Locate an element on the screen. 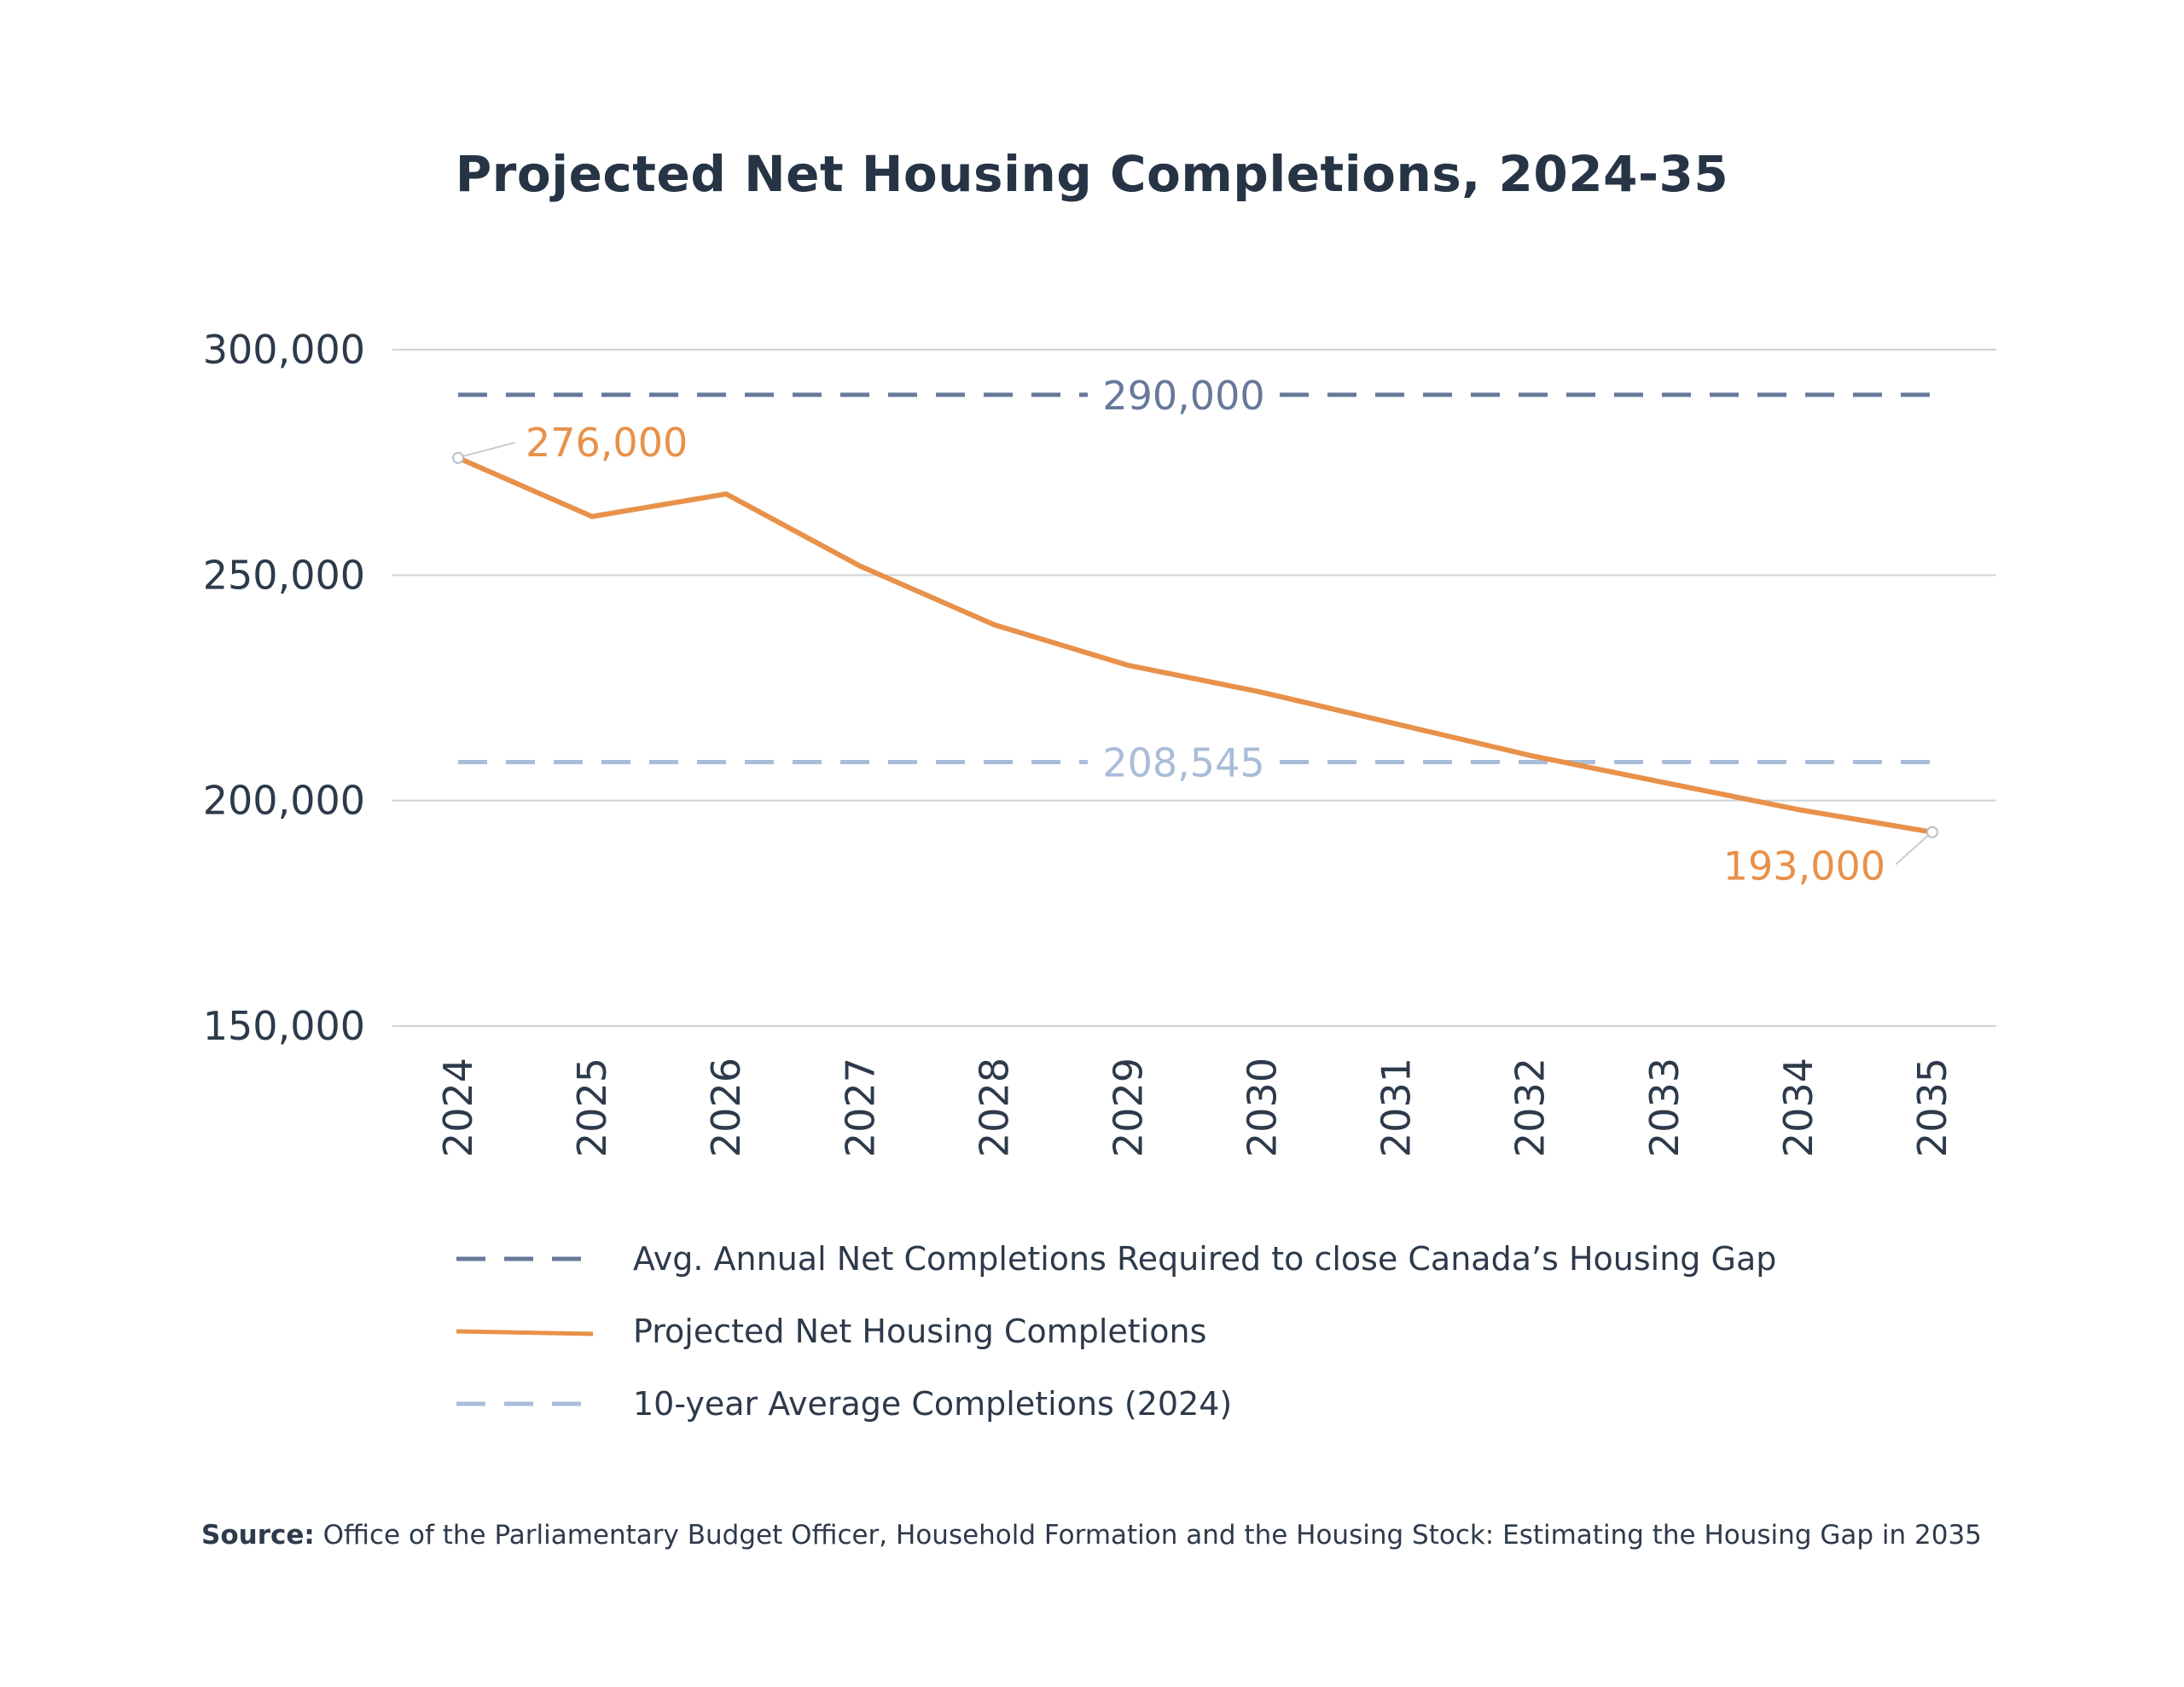 Image resolution: width=2184 pixels, height=1687 pixels. y-tick-label: 250,000 is located at coordinates (284, 575).